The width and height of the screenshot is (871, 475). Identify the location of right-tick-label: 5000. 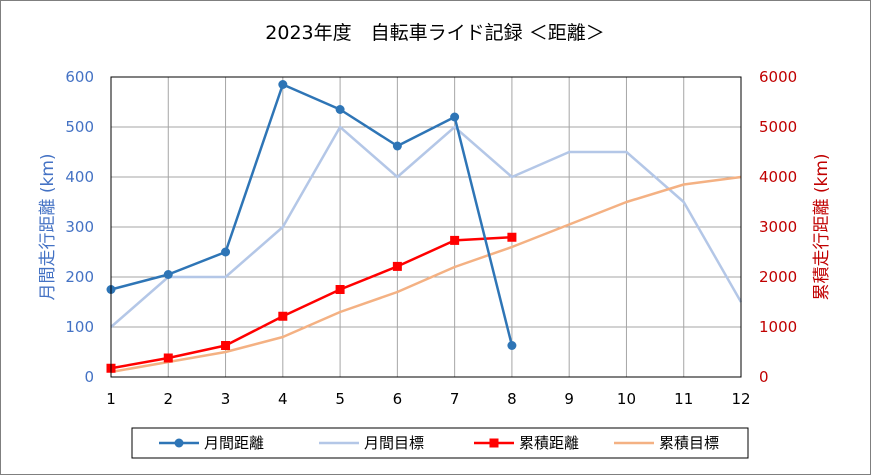
(778, 127).